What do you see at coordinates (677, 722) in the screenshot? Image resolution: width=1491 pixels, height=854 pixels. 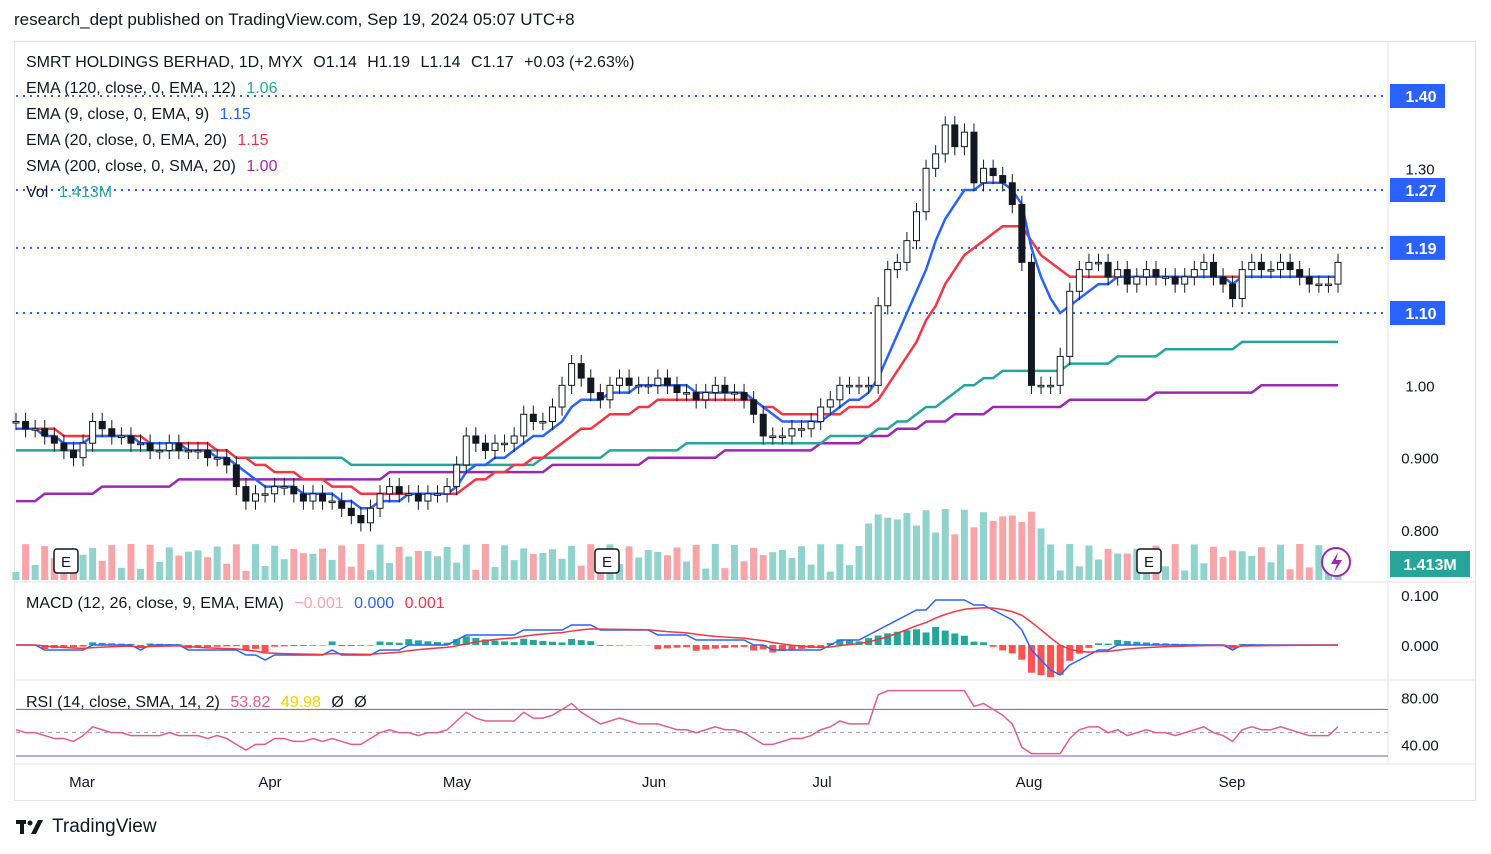 I see `rsi-line` at bounding box center [677, 722].